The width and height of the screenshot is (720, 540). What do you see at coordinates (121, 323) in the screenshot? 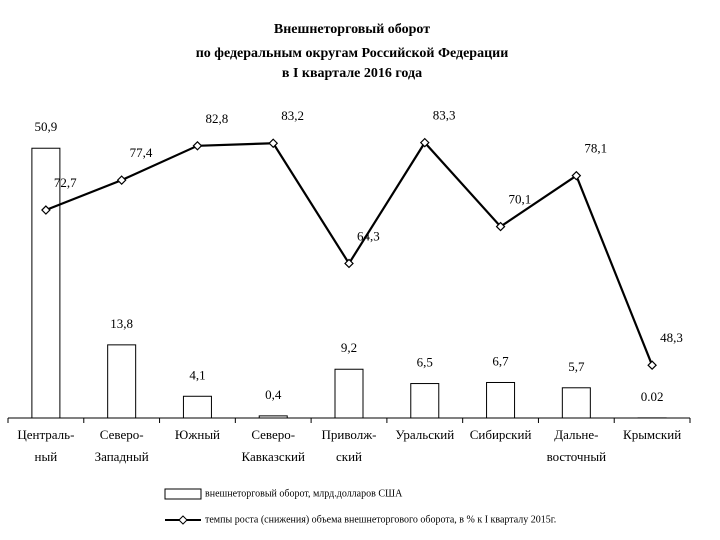
I see `bar-value-label: 13,8` at bounding box center [121, 323].